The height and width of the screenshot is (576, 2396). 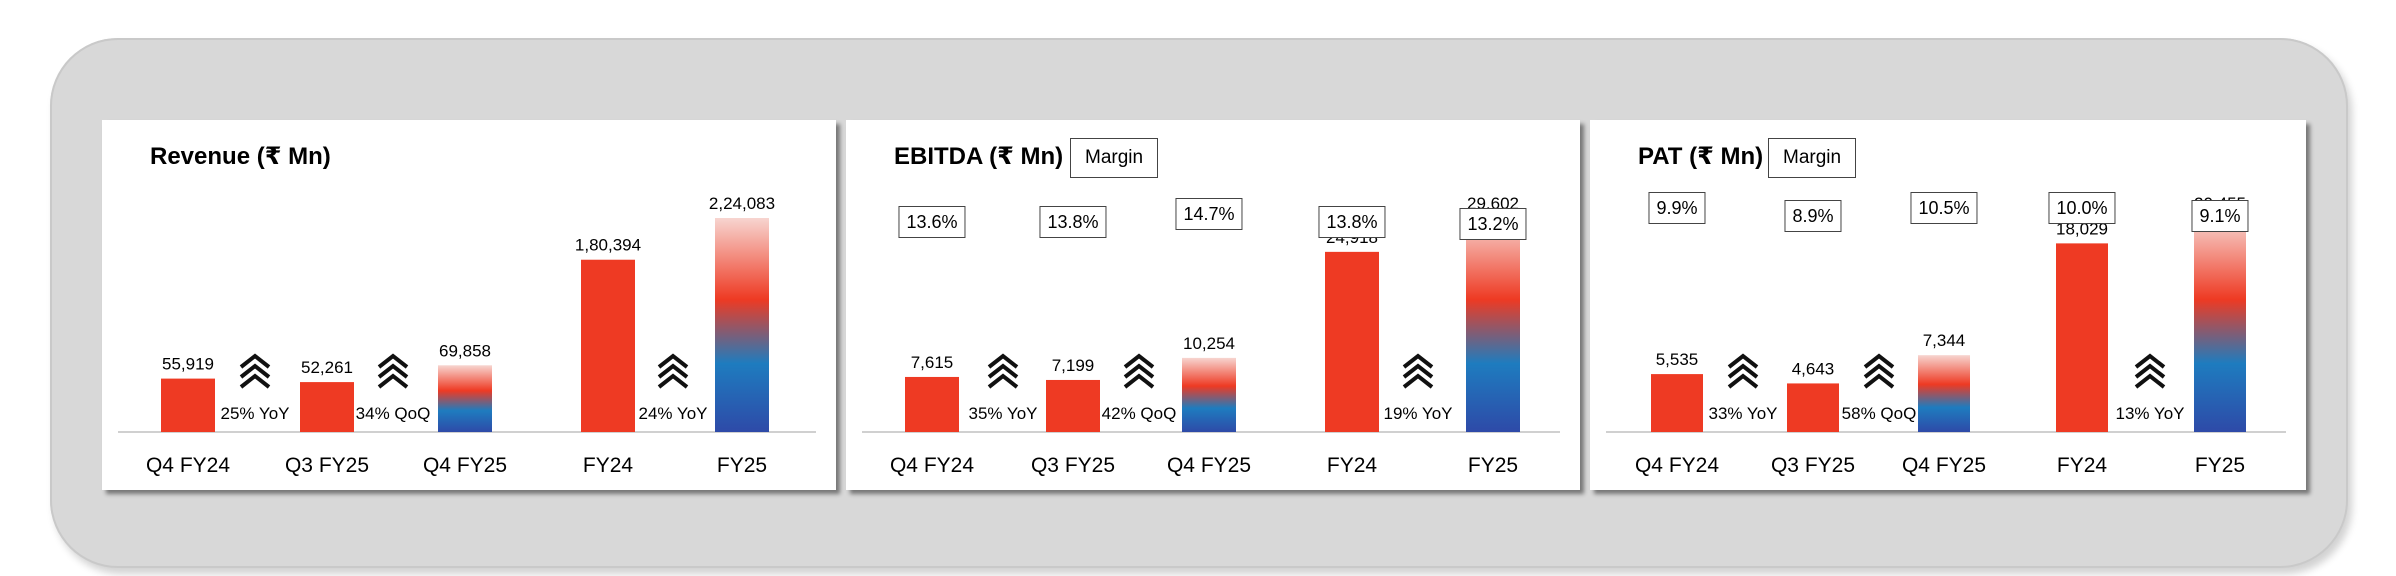 I want to click on revenue-title: Revenue (₹ Mn), so click(x=240, y=156).